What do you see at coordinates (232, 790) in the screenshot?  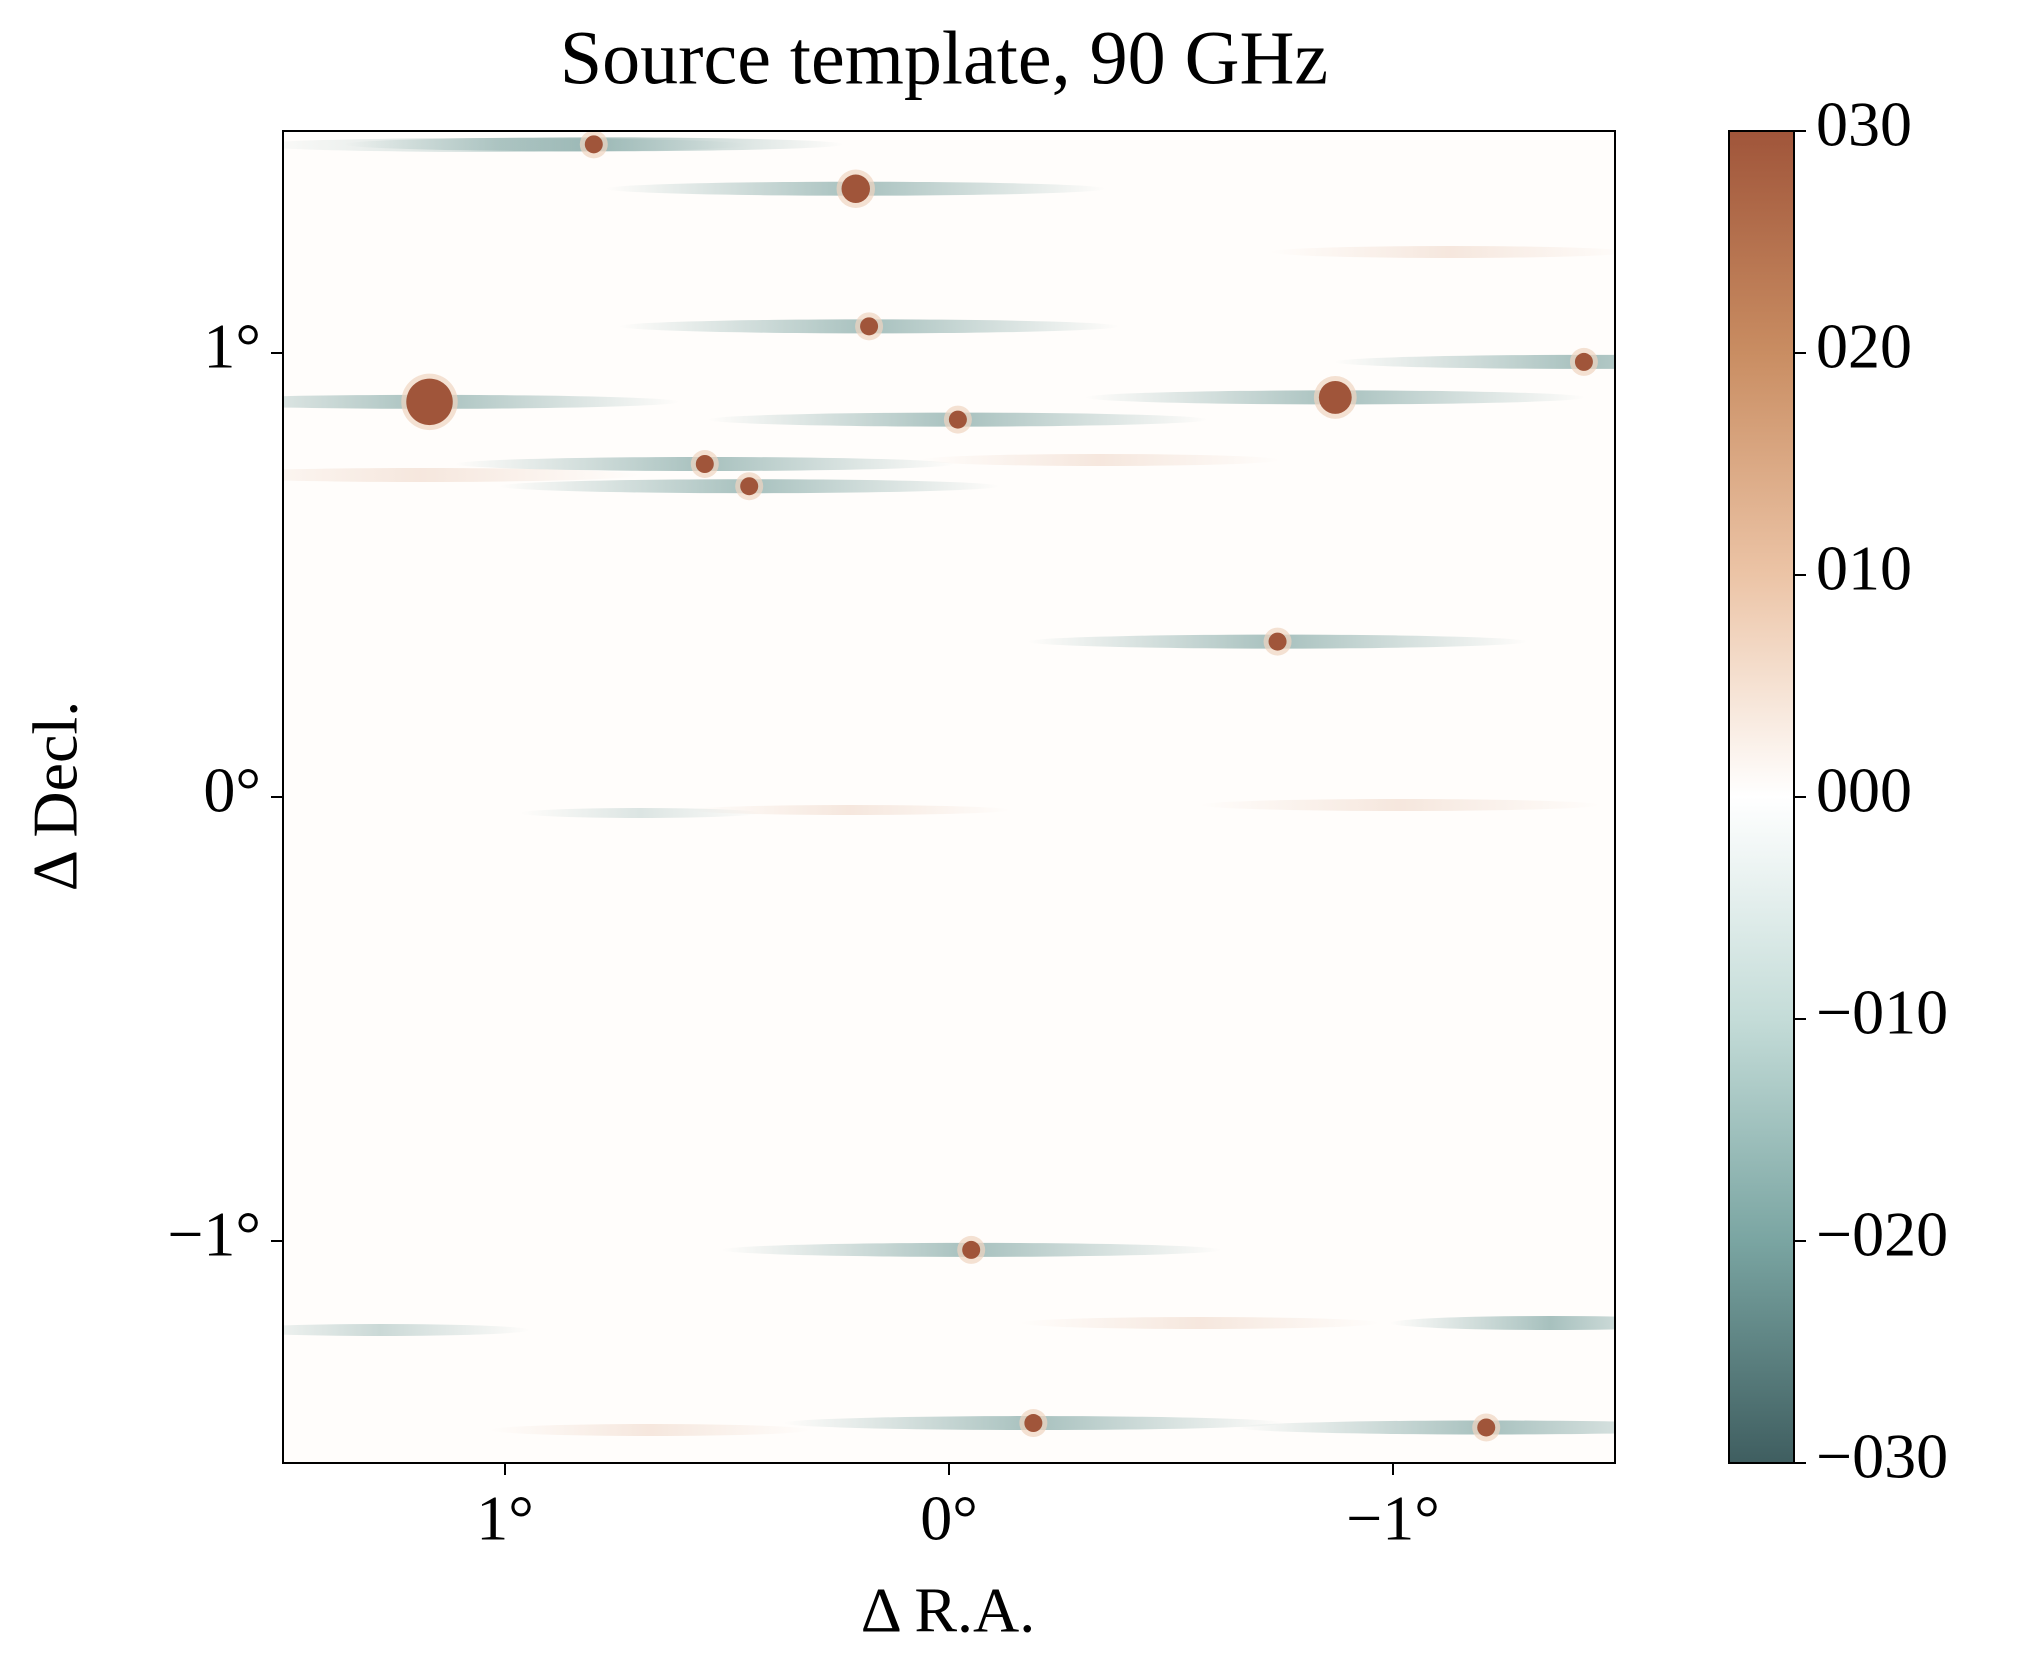 I see `y-tick-label: 0°` at bounding box center [232, 790].